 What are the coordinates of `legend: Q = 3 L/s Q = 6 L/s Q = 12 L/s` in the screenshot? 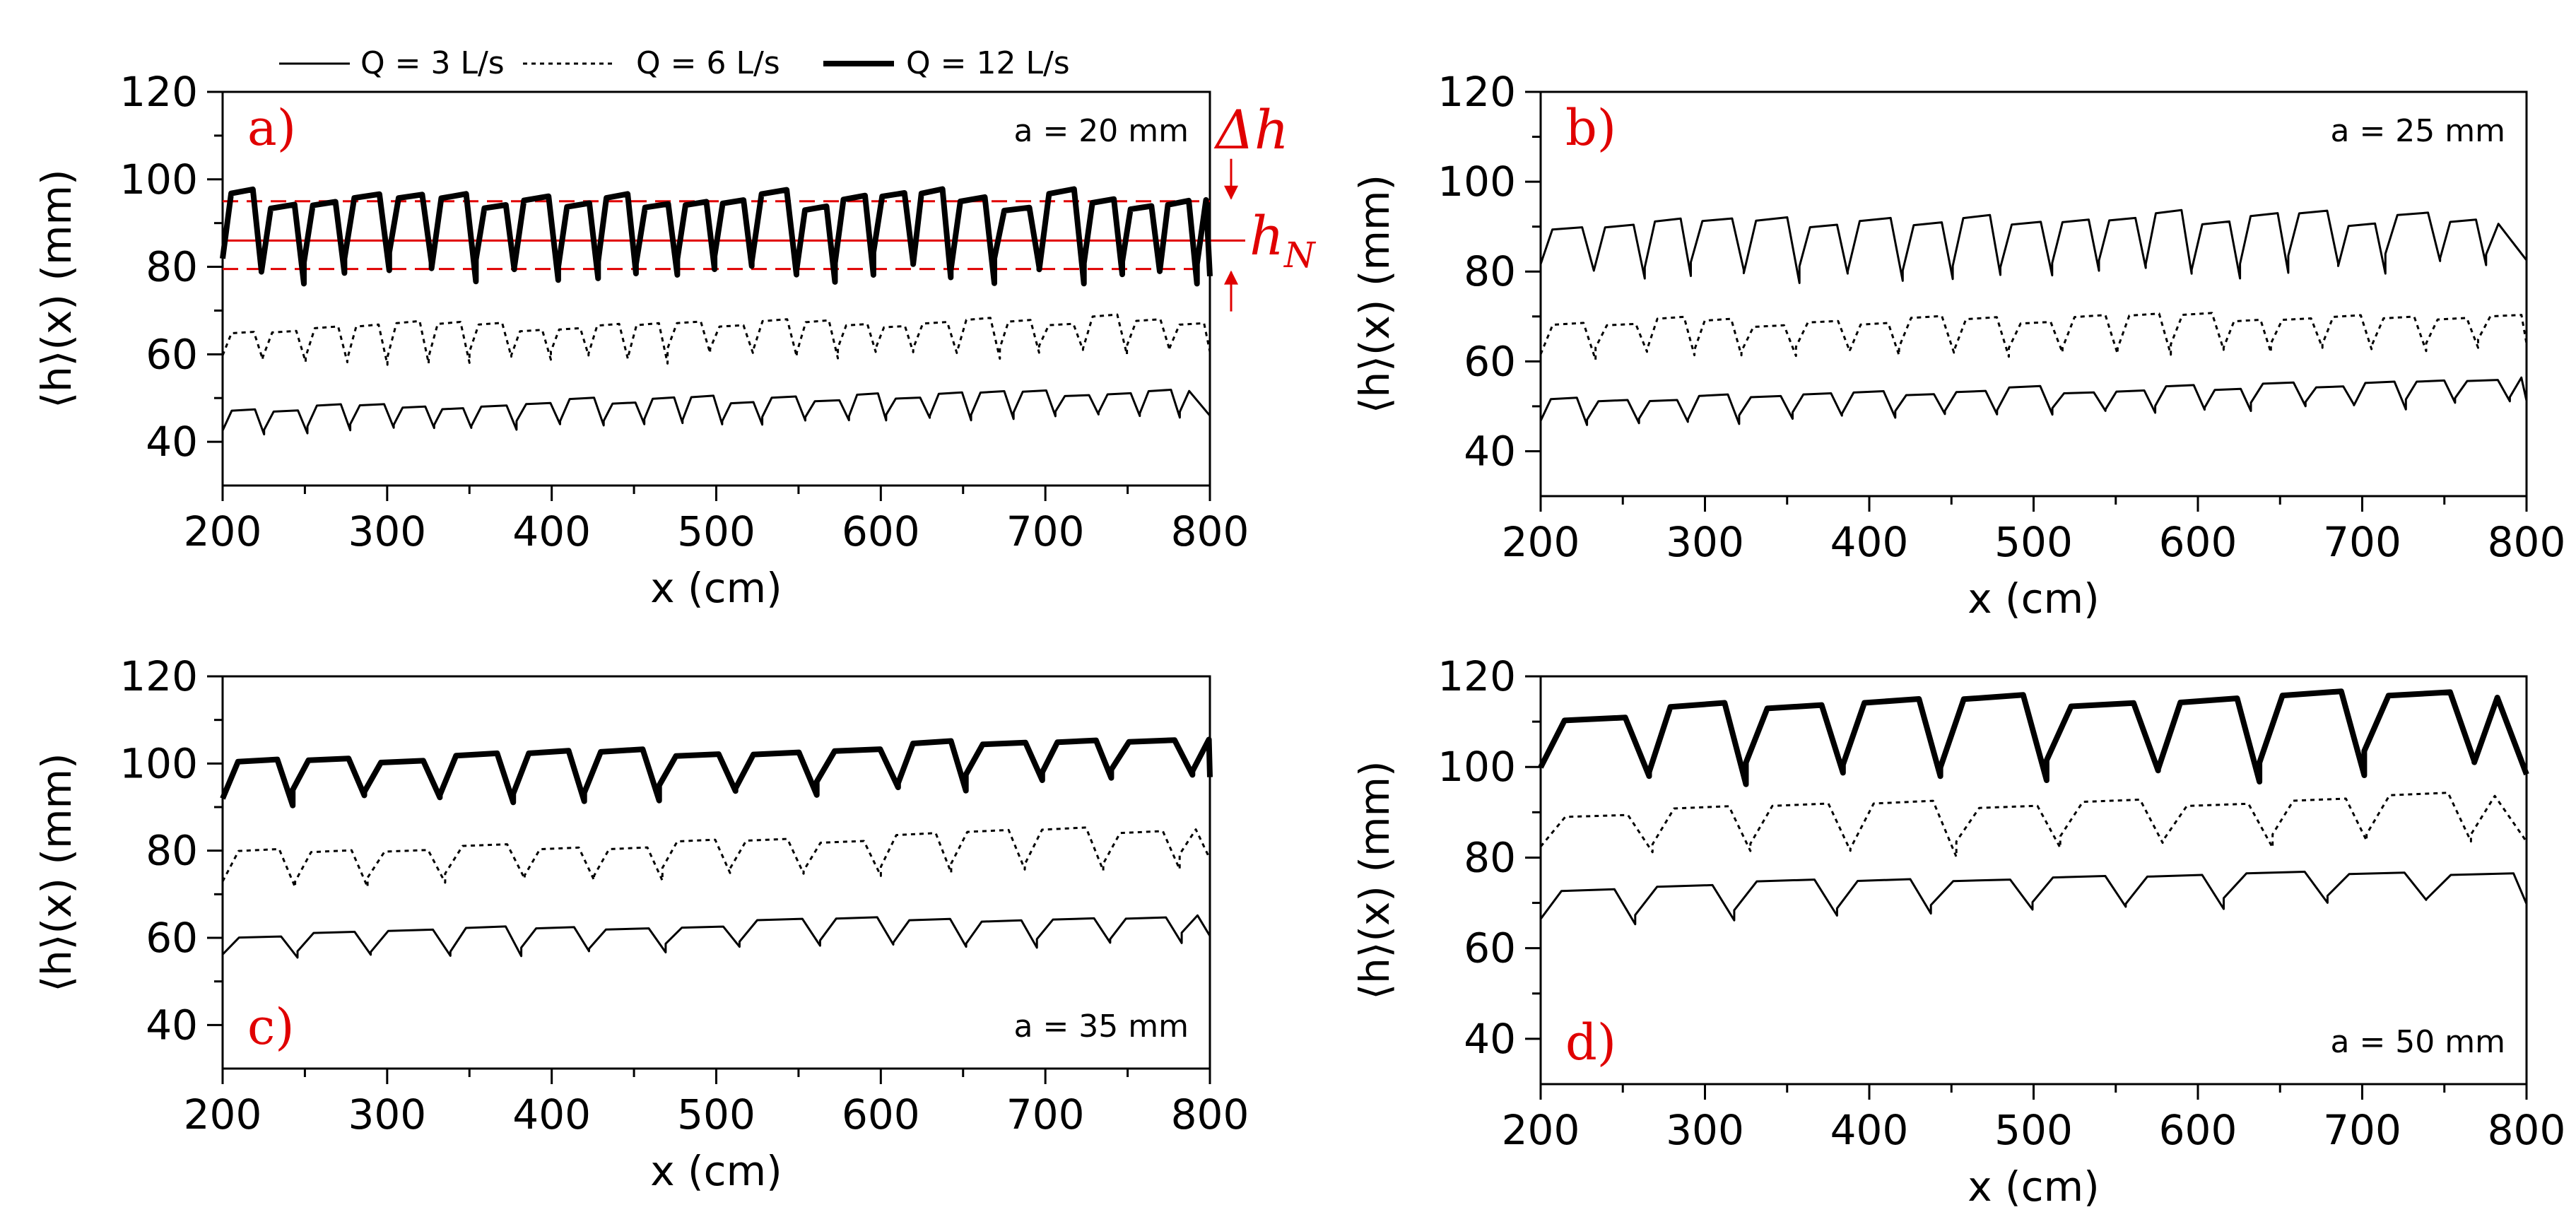 It's located at (674, 63).